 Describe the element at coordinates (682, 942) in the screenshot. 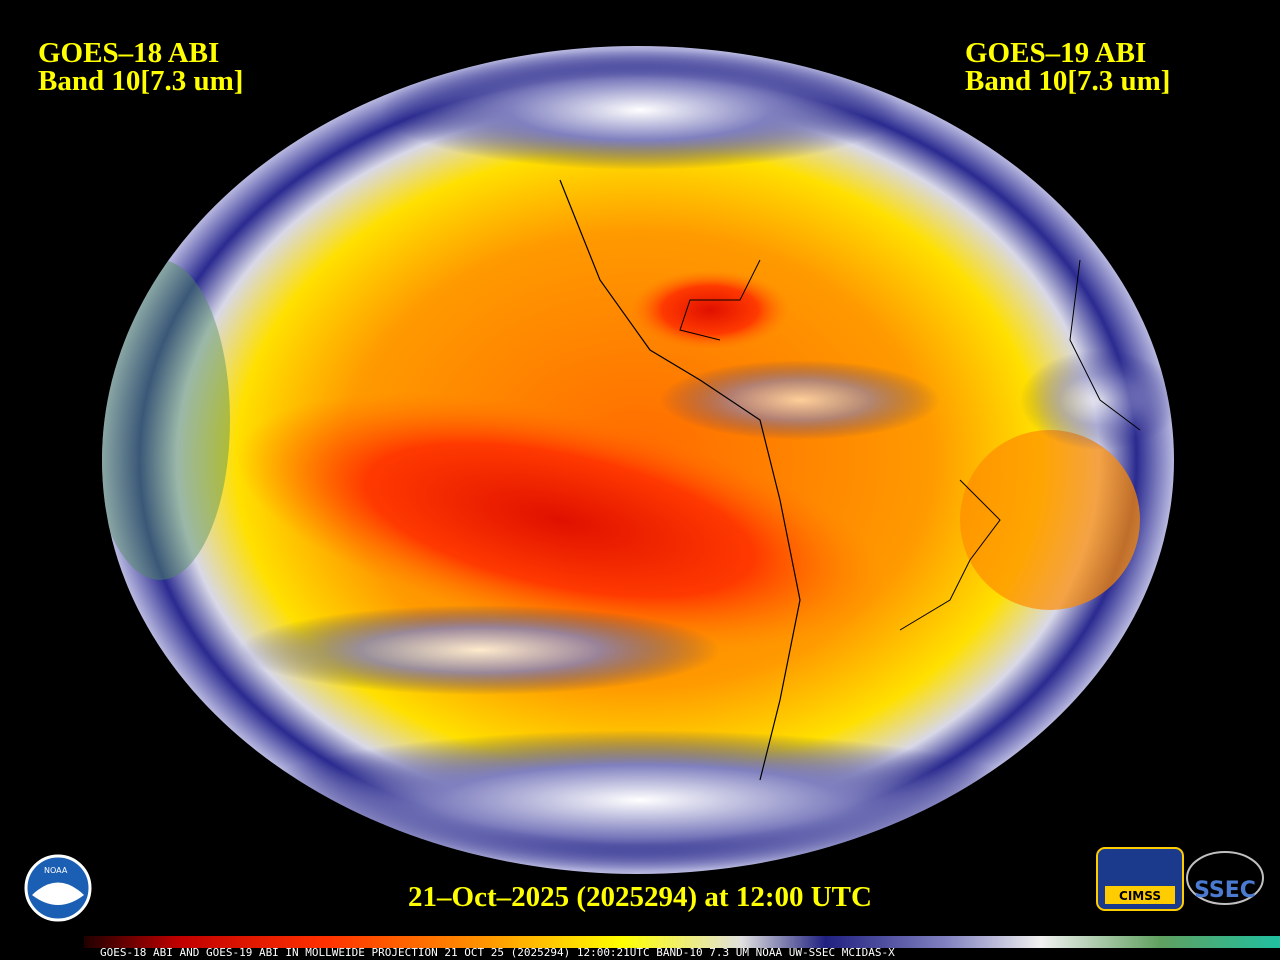

I see `color-bar` at that location.